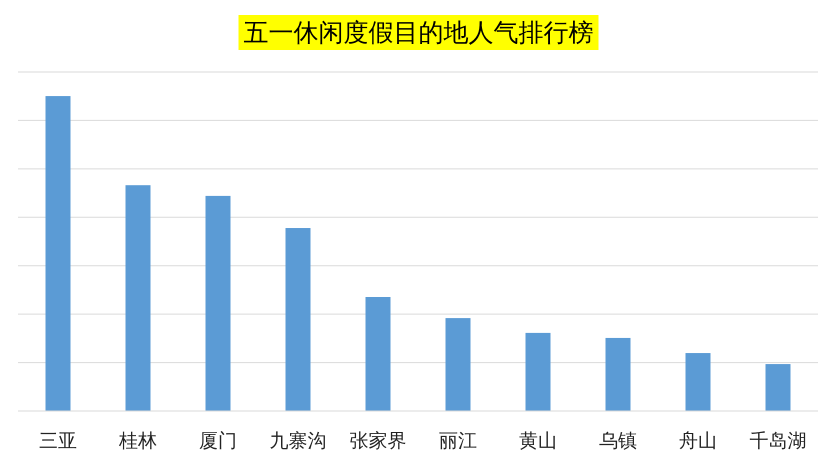  What do you see at coordinates (419, 32) in the screenshot?
I see `chart-title: 五一休闲度假目的地人气排行榜` at bounding box center [419, 32].